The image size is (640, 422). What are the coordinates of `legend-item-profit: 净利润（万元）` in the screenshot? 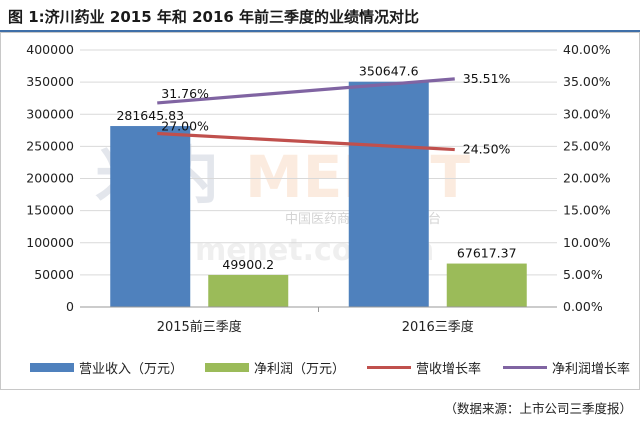 It's located at (275, 367).